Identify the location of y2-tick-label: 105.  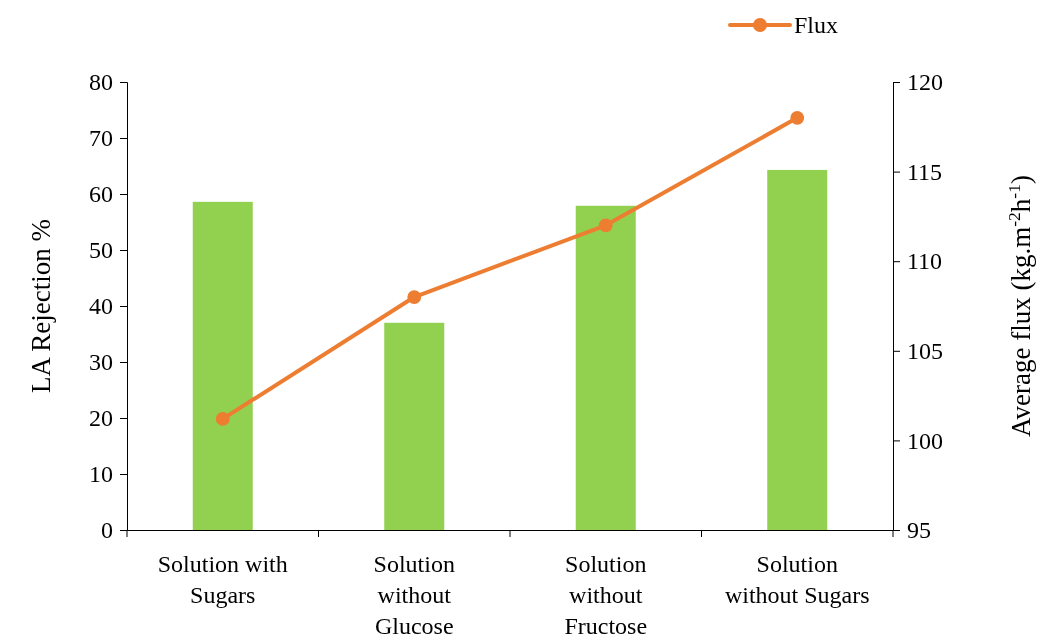
(925, 350).